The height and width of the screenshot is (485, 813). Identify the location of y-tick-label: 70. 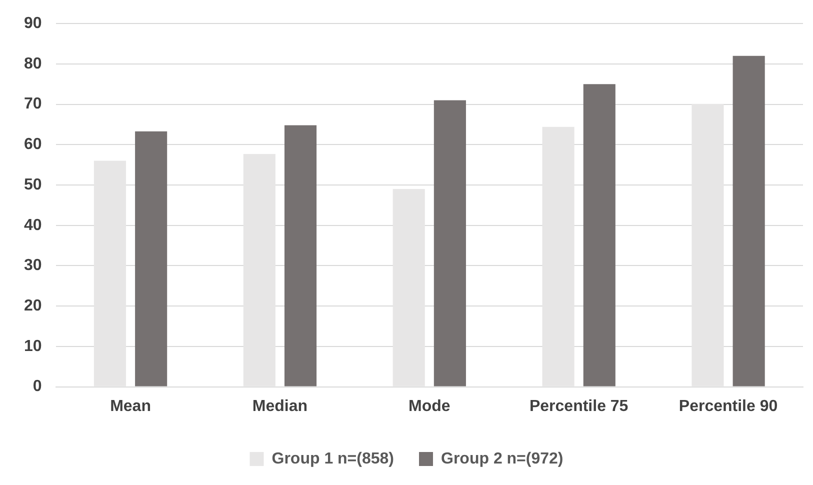
(33, 104).